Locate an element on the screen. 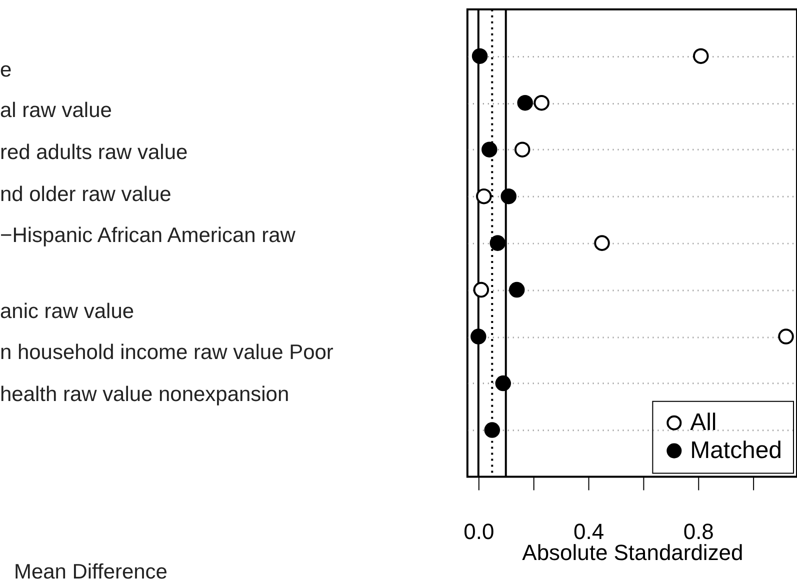  text: e is located at coordinates (6, 70).